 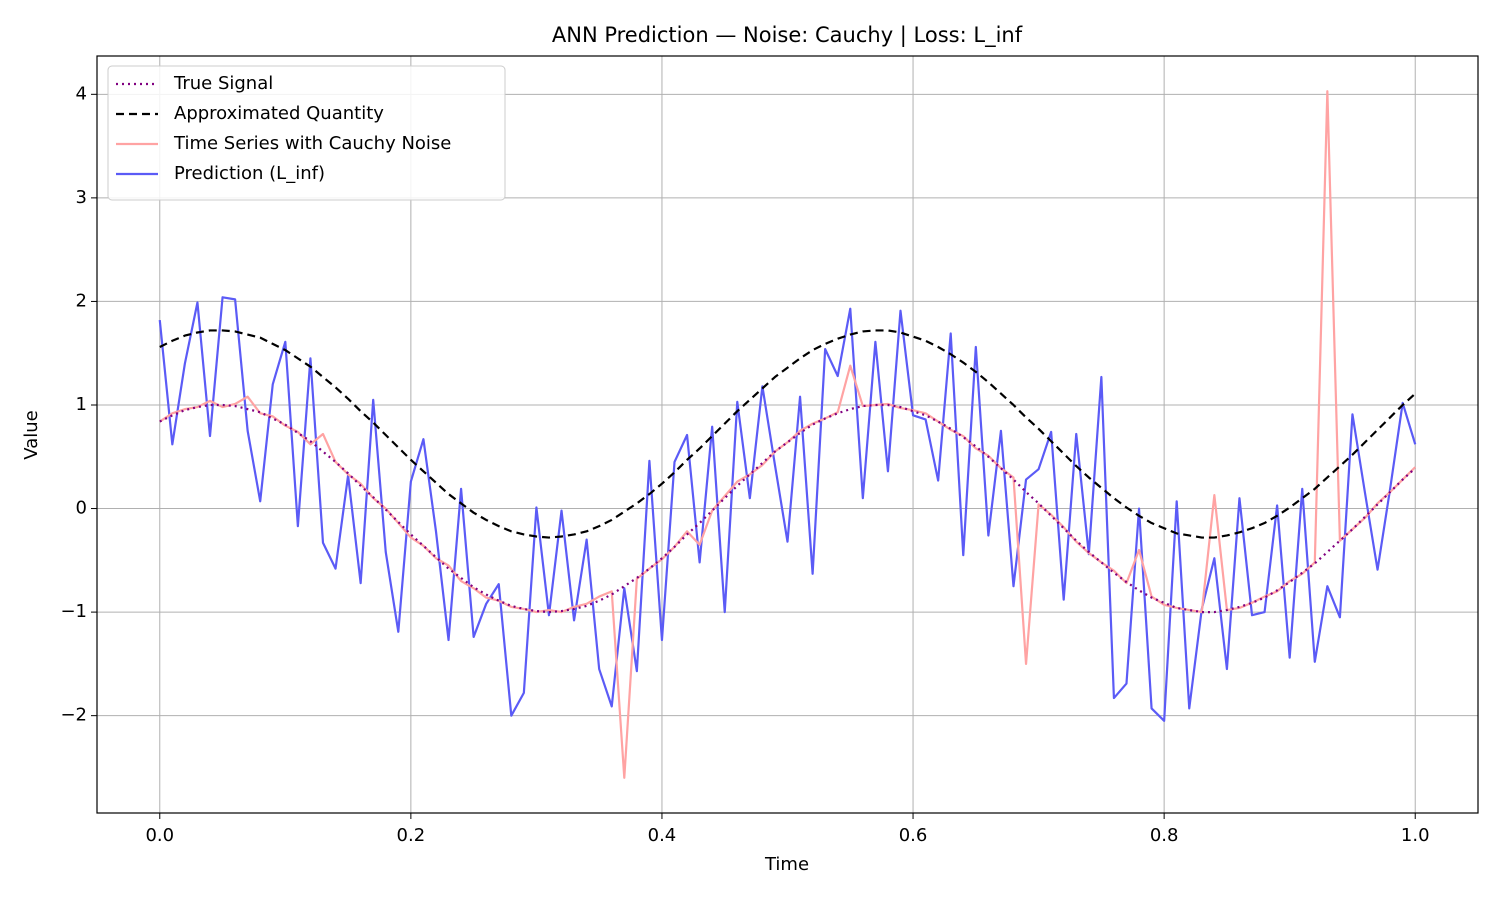 I want to click on x-tick-label: 0.2, so click(x=411, y=835).